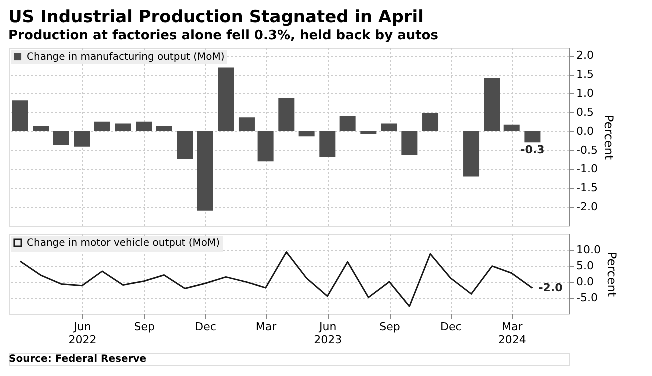 The image size is (652, 376). Describe the element at coordinates (328, 333) in the screenshot. I see `x-tick-label: Jun 2023` at that location.